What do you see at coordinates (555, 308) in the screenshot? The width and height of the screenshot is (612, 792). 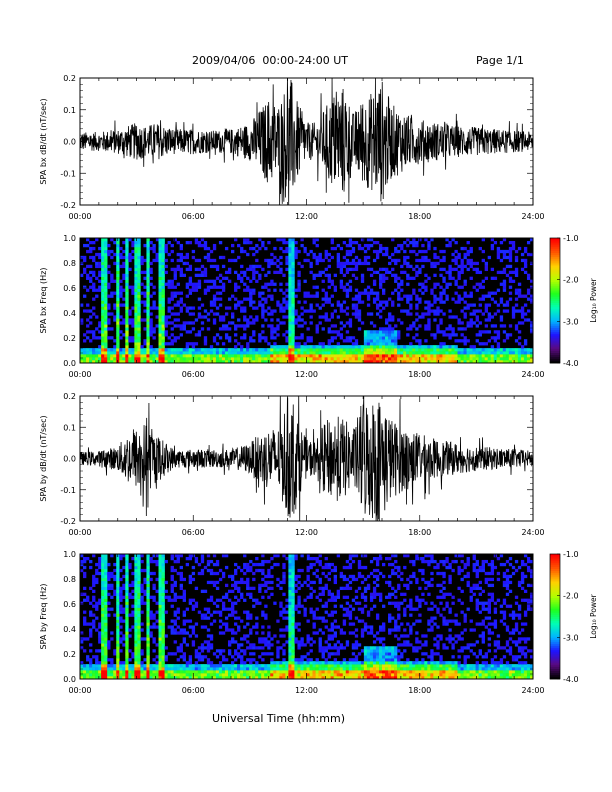 I see `colorbar-swatch` at bounding box center [555, 308].